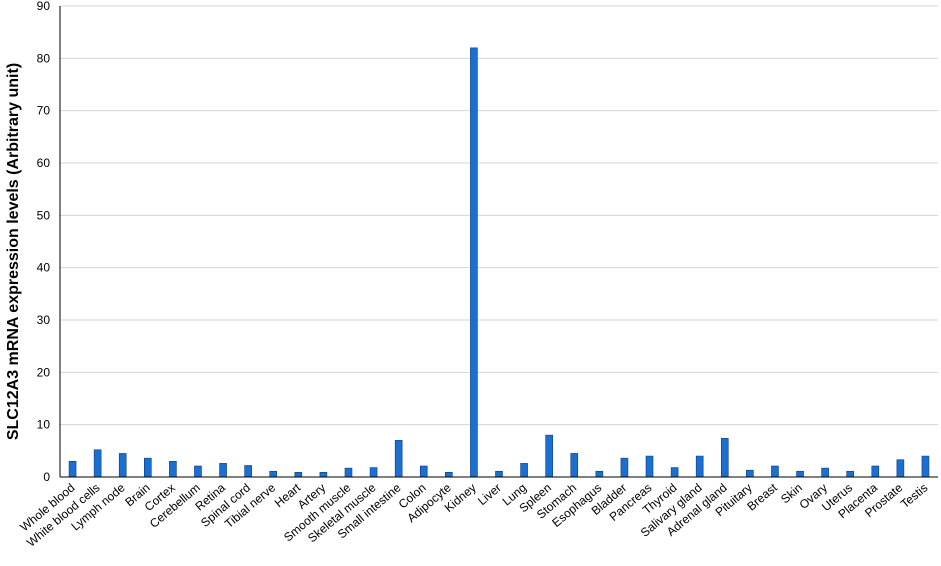 The height and width of the screenshot is (566, 941). I want to click on y-tick-label: 50, so click(44, 215).